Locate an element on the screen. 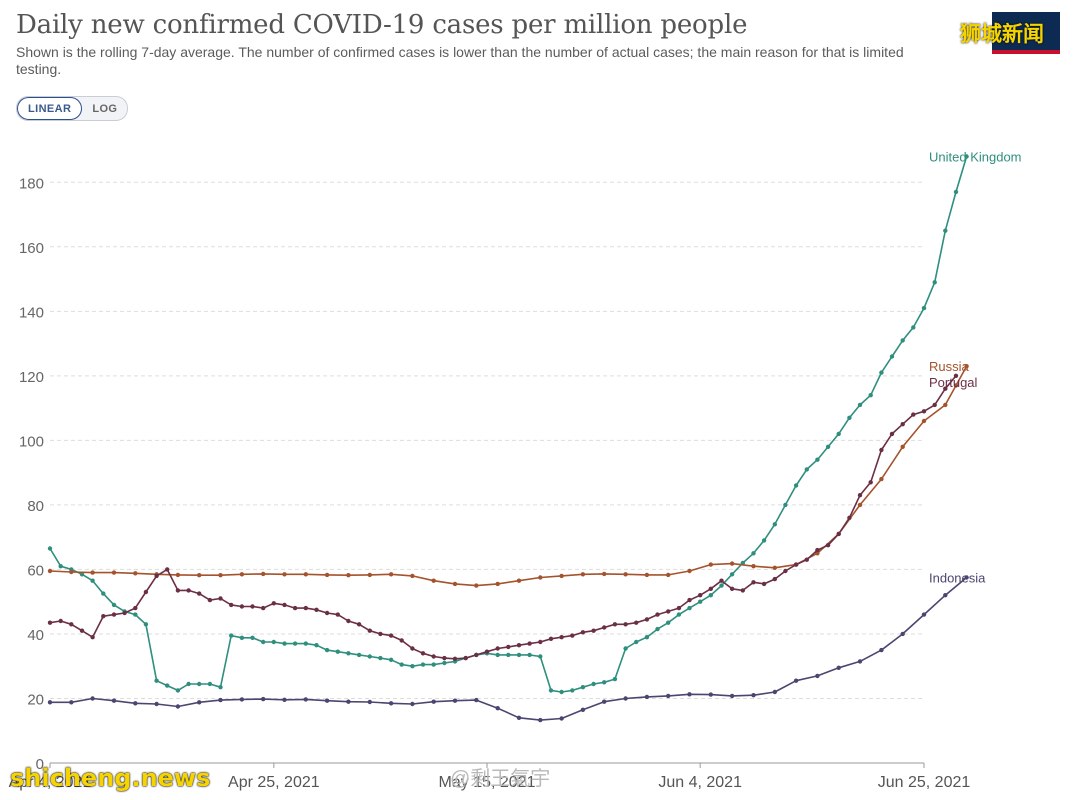  y-tick-label: 0 is located at coordinates (40, 764).